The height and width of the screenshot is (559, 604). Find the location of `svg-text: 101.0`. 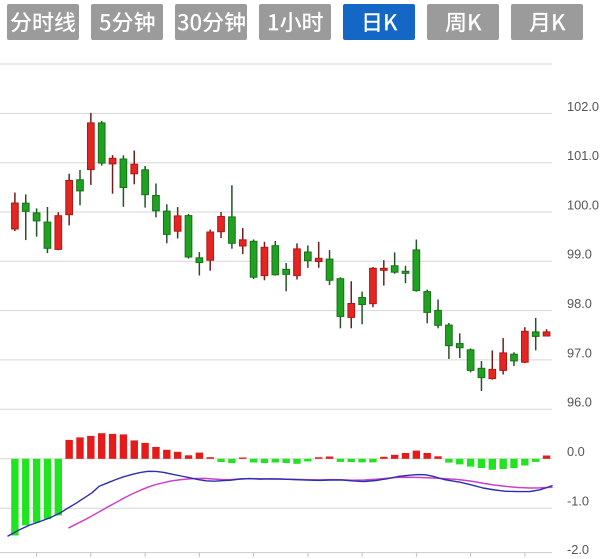

svg-text: 101.0 is located at coordinates (583, 155).